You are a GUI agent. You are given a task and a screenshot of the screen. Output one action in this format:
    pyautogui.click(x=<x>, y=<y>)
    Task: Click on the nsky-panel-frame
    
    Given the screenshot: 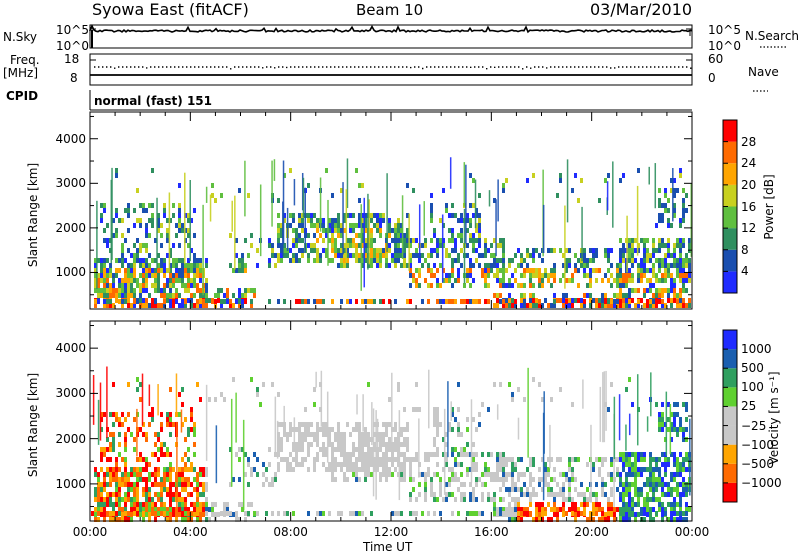 What is the action you would take?
    pyautogui.click(x=391, y=36)
    